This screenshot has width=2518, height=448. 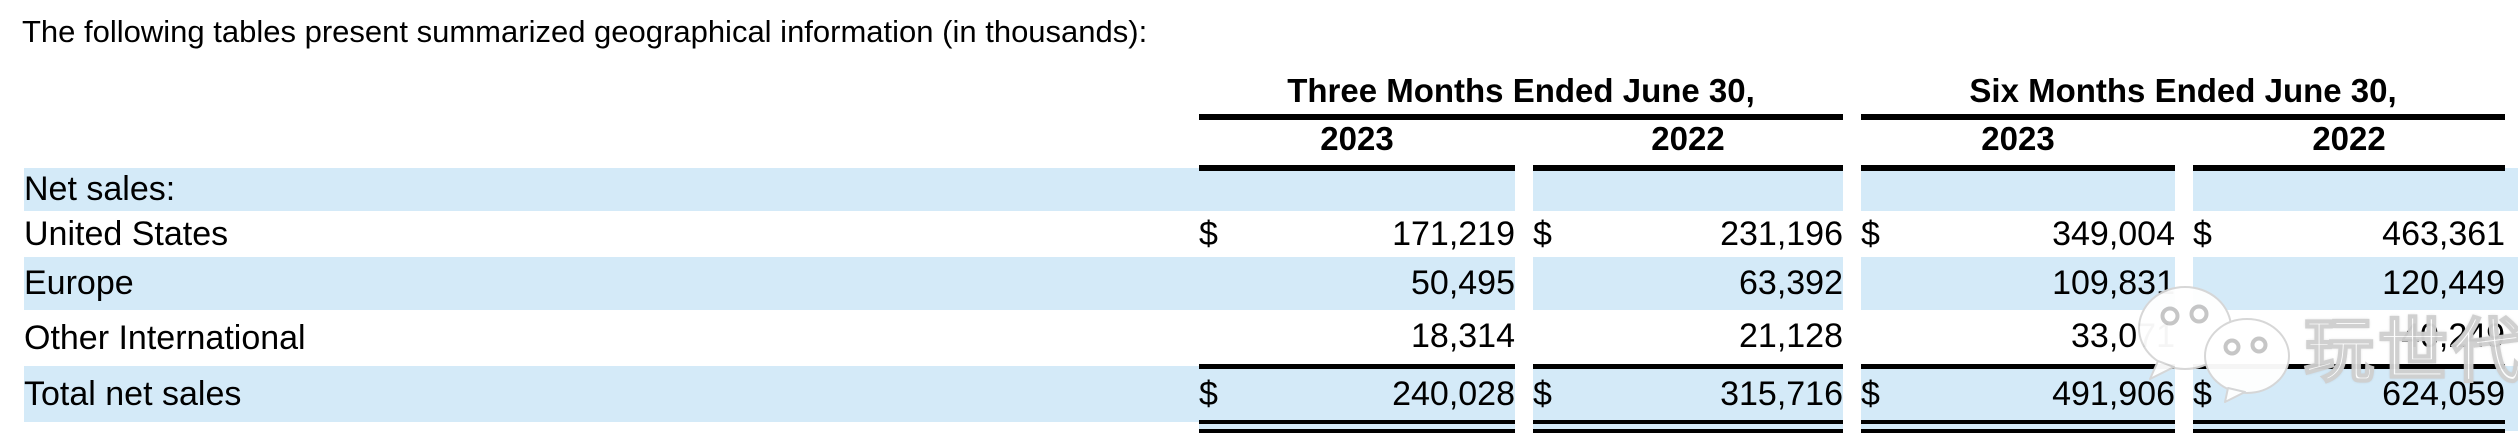 I want to click on table-row-europe: Europe 50,495 63,392 109,831 120,449, so click(x=1271, y=283).